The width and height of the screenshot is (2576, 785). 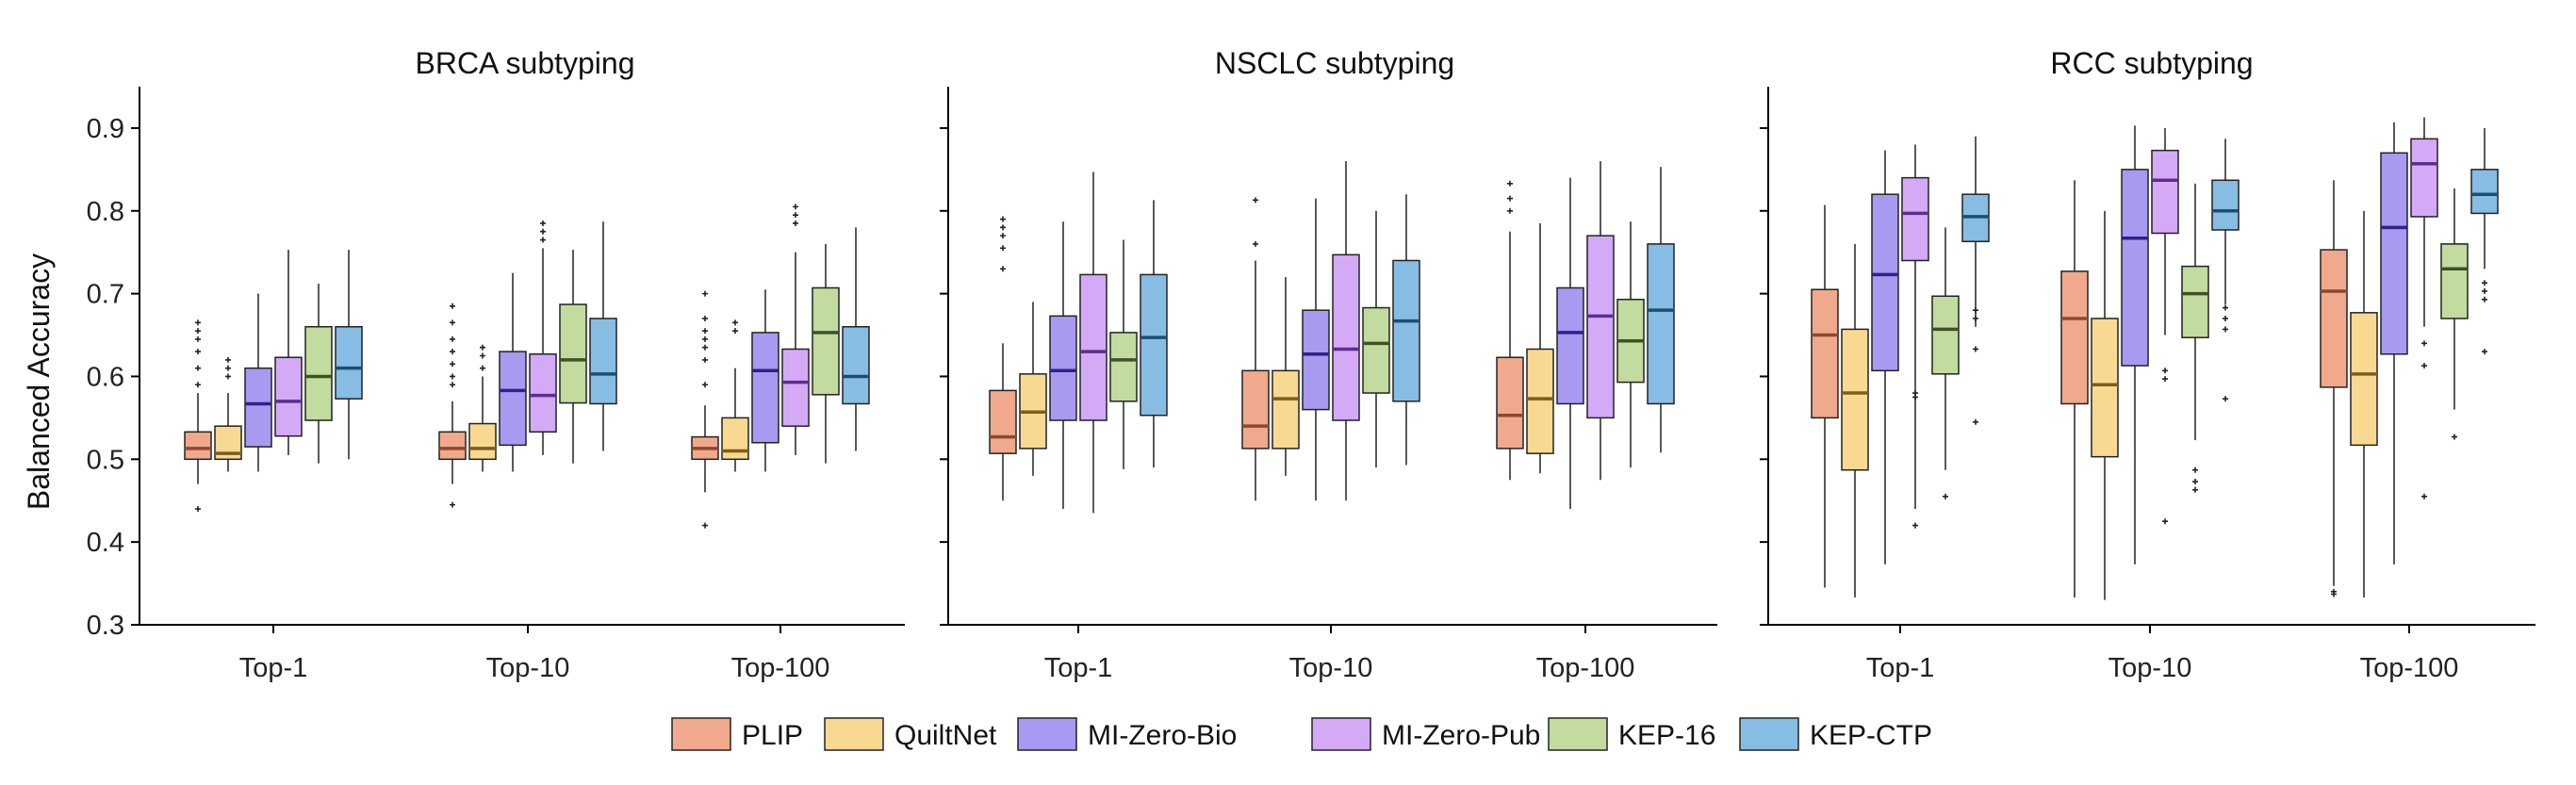 I want to click on x-tick-label: Top-100, so click(x=1585, y=668).